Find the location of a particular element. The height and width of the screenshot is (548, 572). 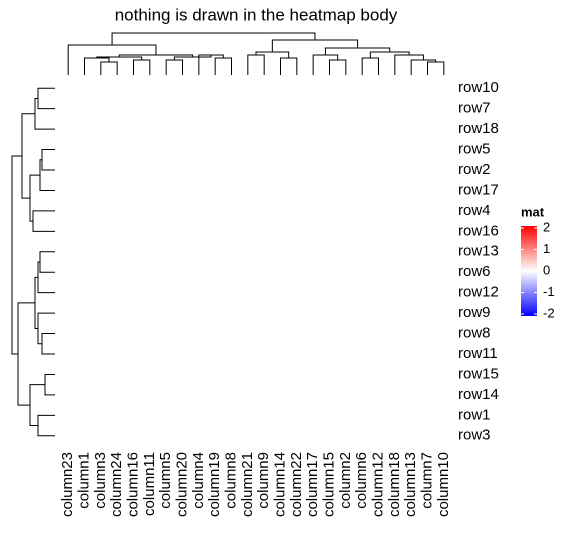

column-label: column9 is located at coordinates (263, 480).